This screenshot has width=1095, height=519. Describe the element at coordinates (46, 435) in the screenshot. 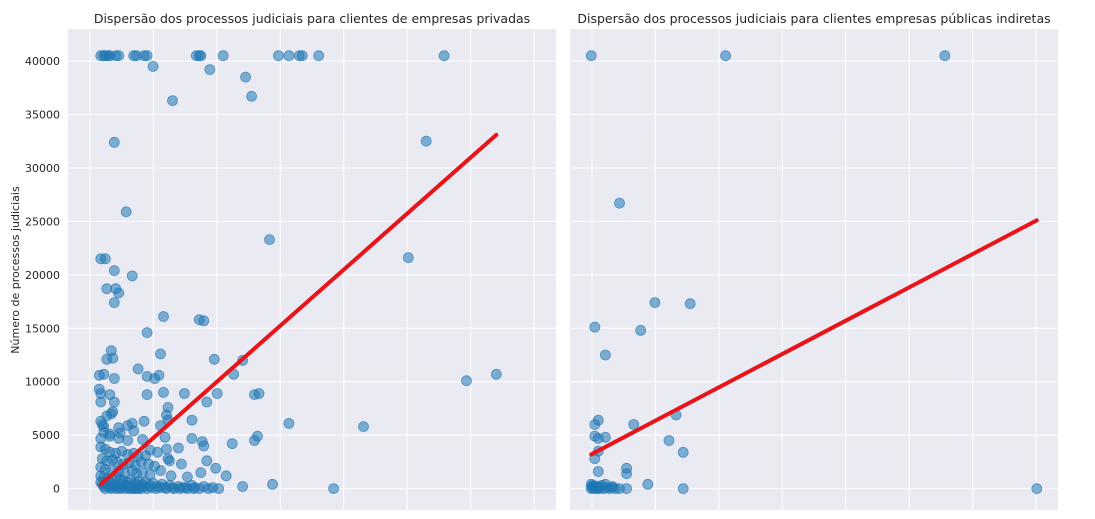

I see `y-tick-label: 5000` at that location.